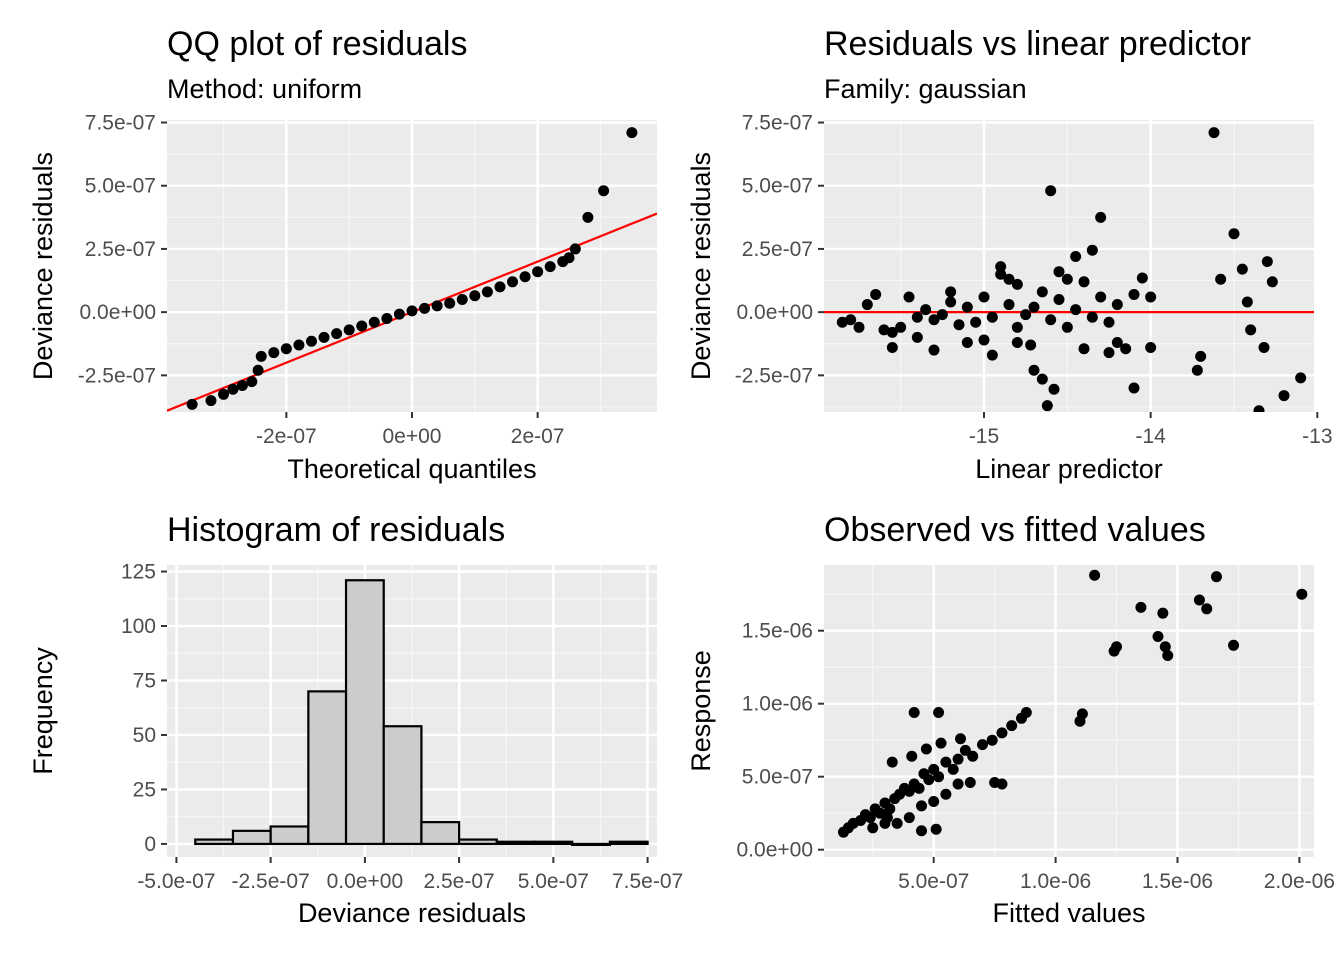  What do you see at coordinates (176, 881) in the screenshot?
I see `x-tick-label: -5.0e-07` at bounding box center [176, 881].